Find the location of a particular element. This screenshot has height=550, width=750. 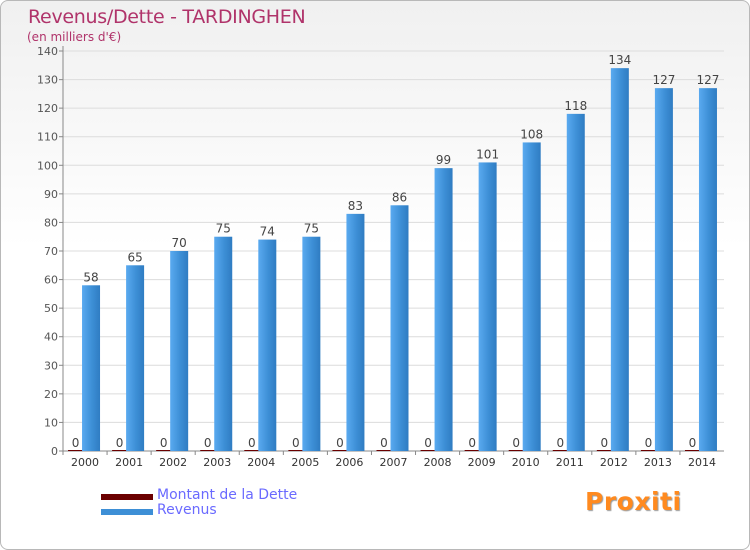

legend-label-revenus: Revenus is located at coordinates (187, 510).